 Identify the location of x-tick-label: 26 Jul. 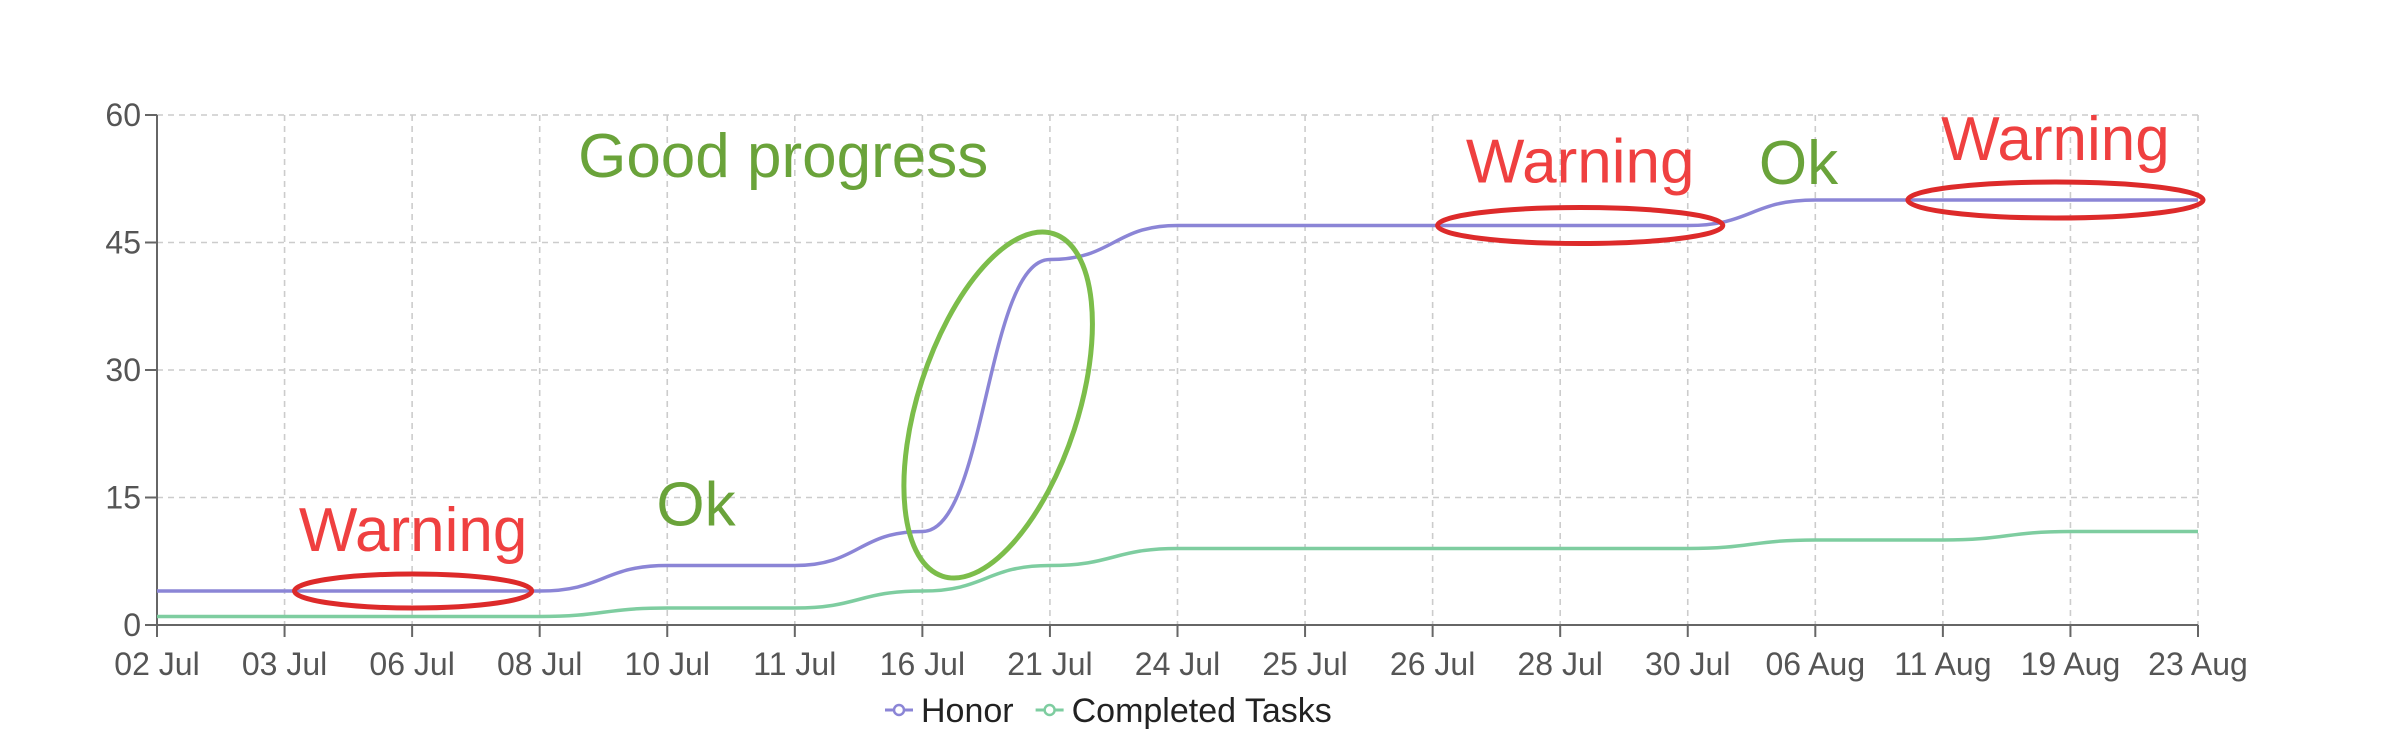
(1432, 664).